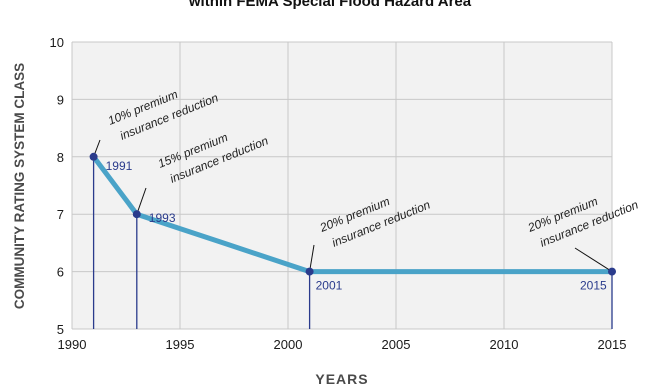 Image resolution: width=655 pixels, height=389 pixels. Describe the element at coordinates (162, 218) in the screenshot. I see `point-label: 1993` at that location.